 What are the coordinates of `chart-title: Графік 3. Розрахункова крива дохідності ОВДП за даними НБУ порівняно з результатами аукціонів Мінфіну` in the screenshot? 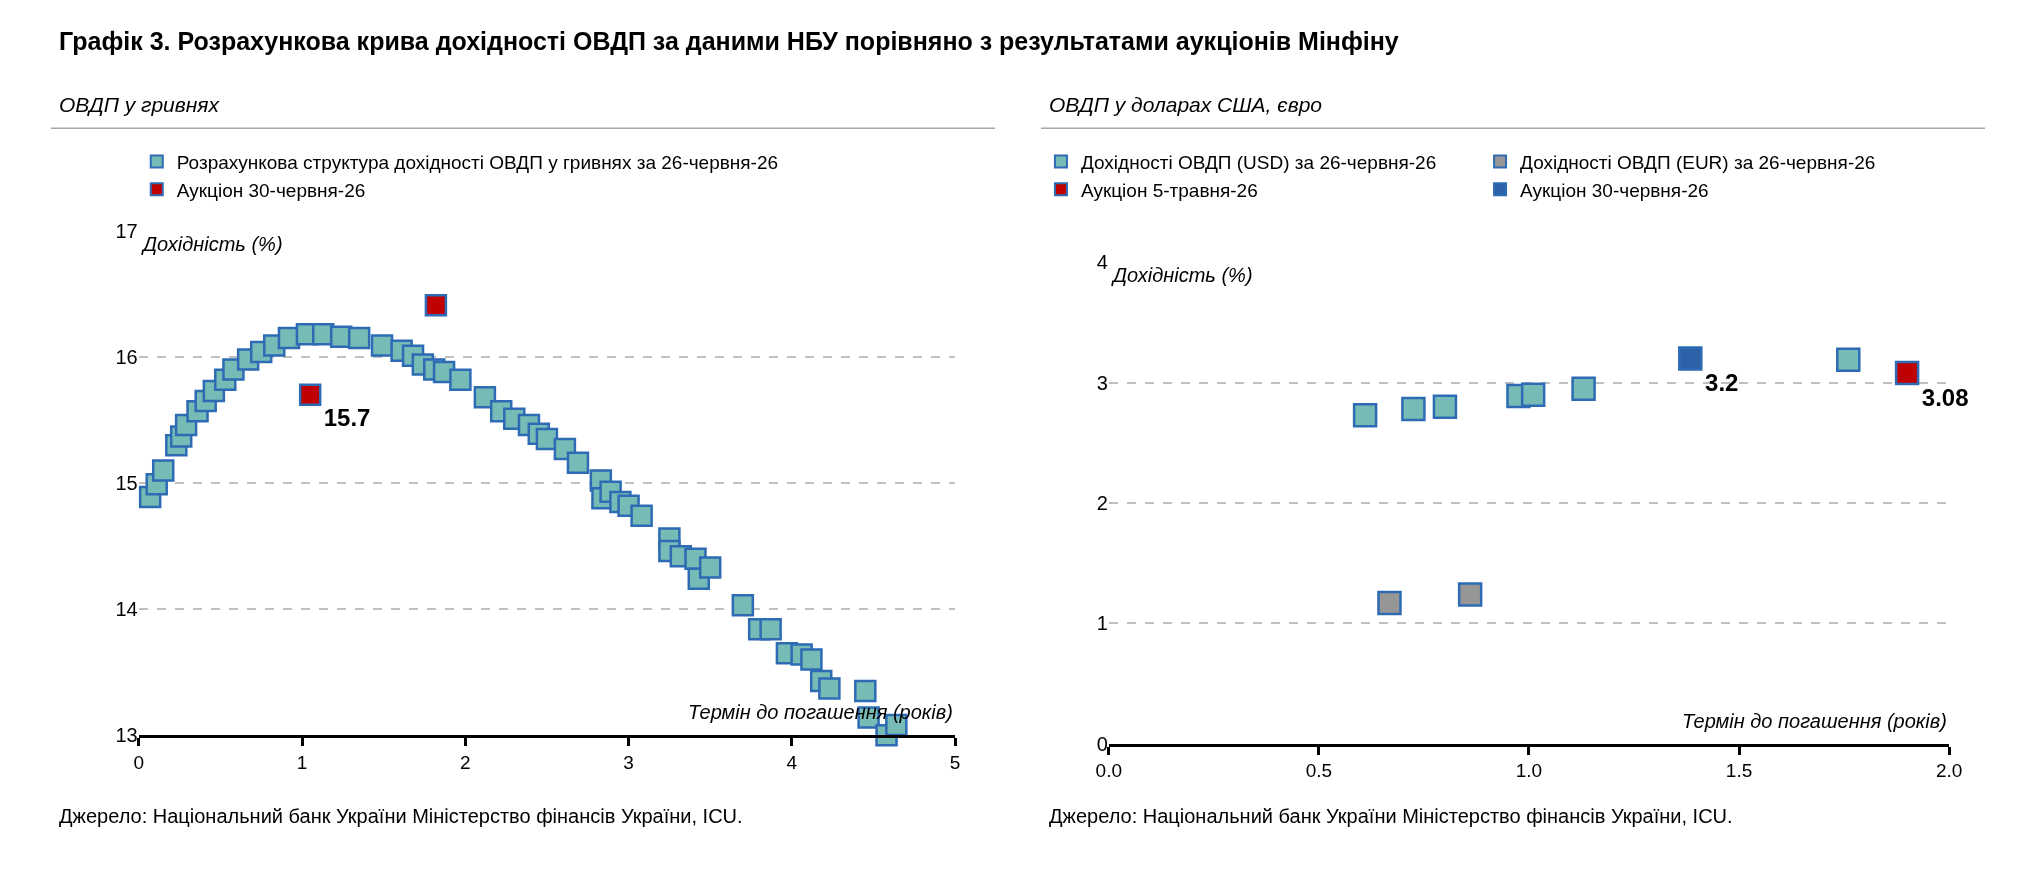 It's located at (729, 41).